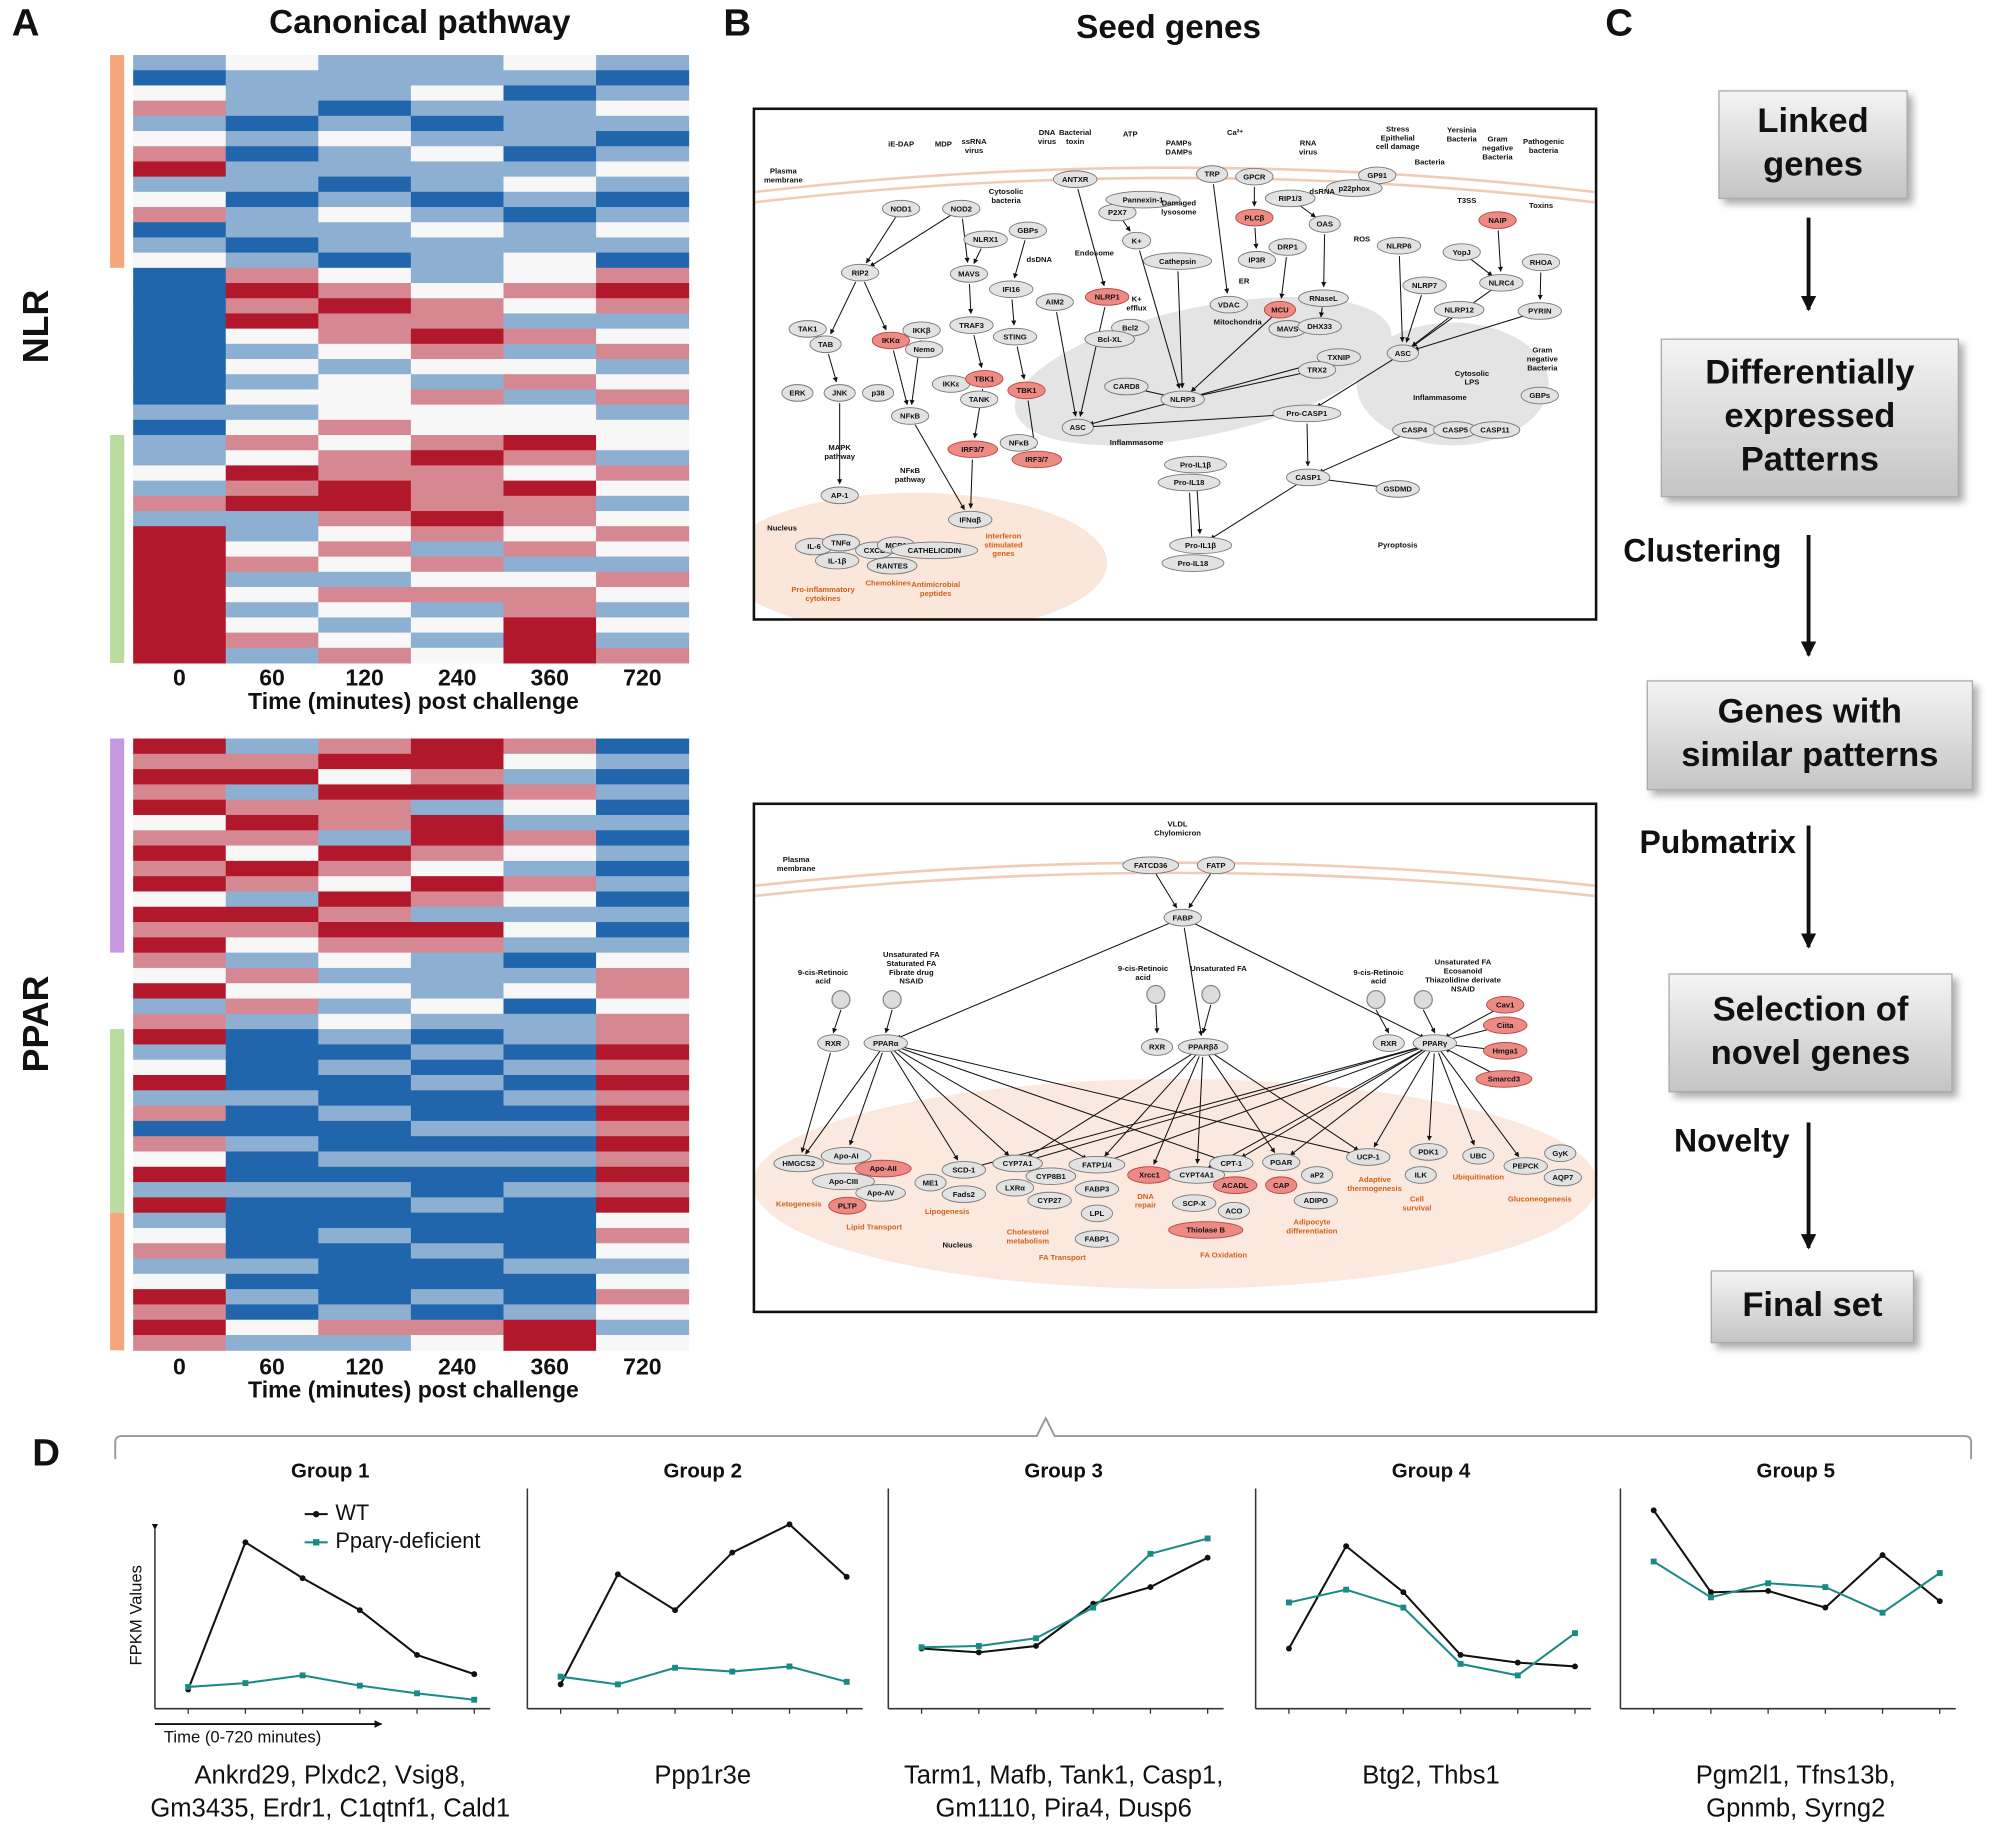 Image resolution: width=2007 pixels, height=1829 pixels. What do you see at coordinates (935, 550) in the screenshot?
I see `pathway-node-label: CATHELICIDIN` at bounding box center [935, 550].